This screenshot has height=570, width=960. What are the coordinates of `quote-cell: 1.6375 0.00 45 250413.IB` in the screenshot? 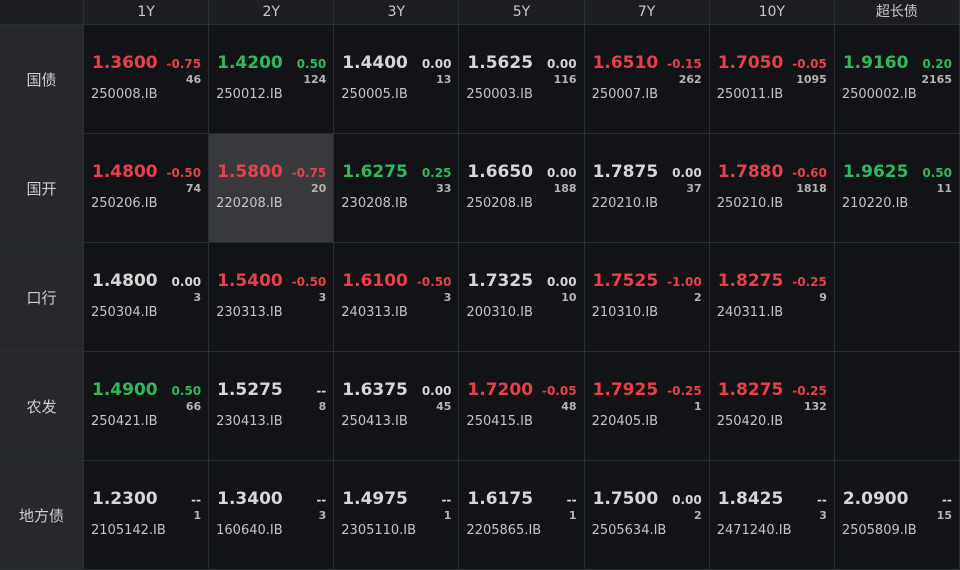 It's located at (397, 406).